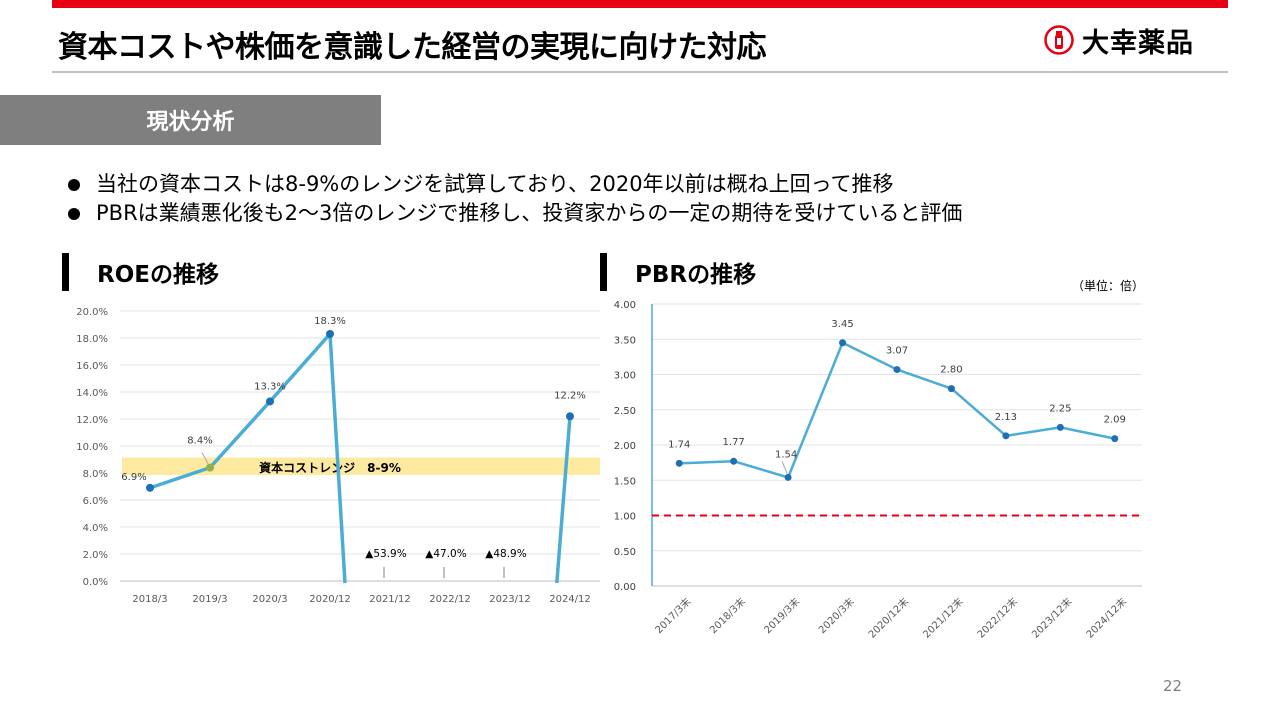  I want to click on y-tick-label: 8.0%, so click(95, 474).